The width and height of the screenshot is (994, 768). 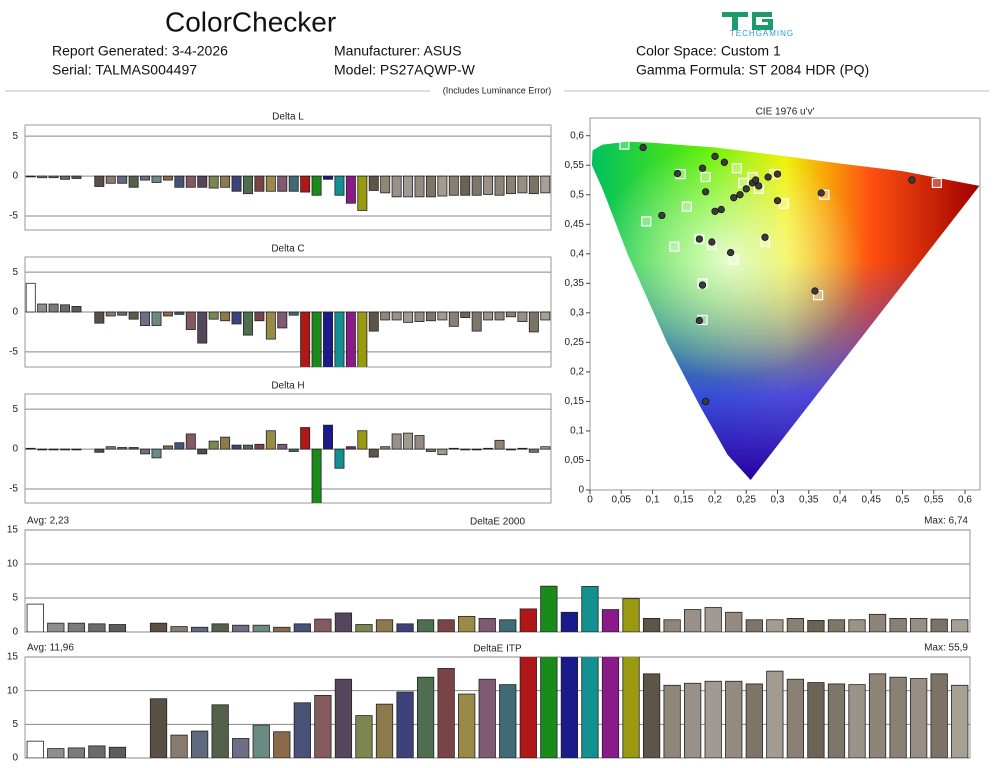 I want to click on x-tick-label: 0,5, so click(x=903, y=500).